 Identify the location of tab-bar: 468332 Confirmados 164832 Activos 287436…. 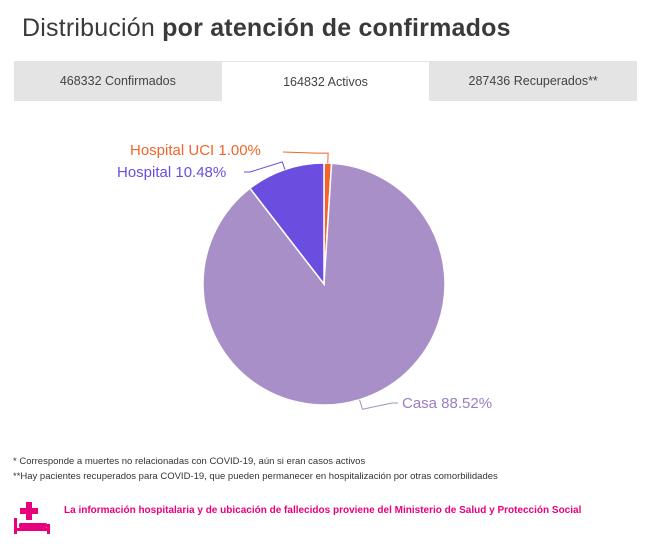
(326, 81).